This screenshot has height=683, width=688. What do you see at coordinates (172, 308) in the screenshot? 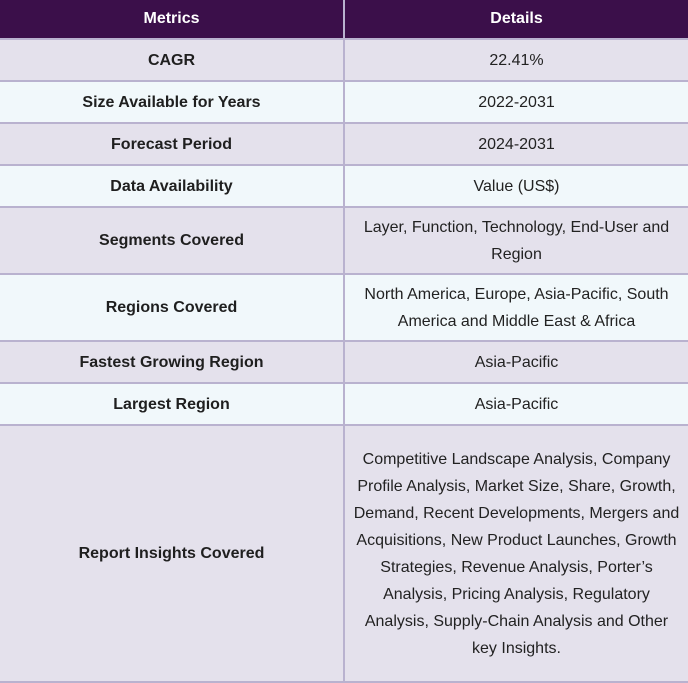
I see `metric-cell: Regions Covered` at bounding box center [172, 308].